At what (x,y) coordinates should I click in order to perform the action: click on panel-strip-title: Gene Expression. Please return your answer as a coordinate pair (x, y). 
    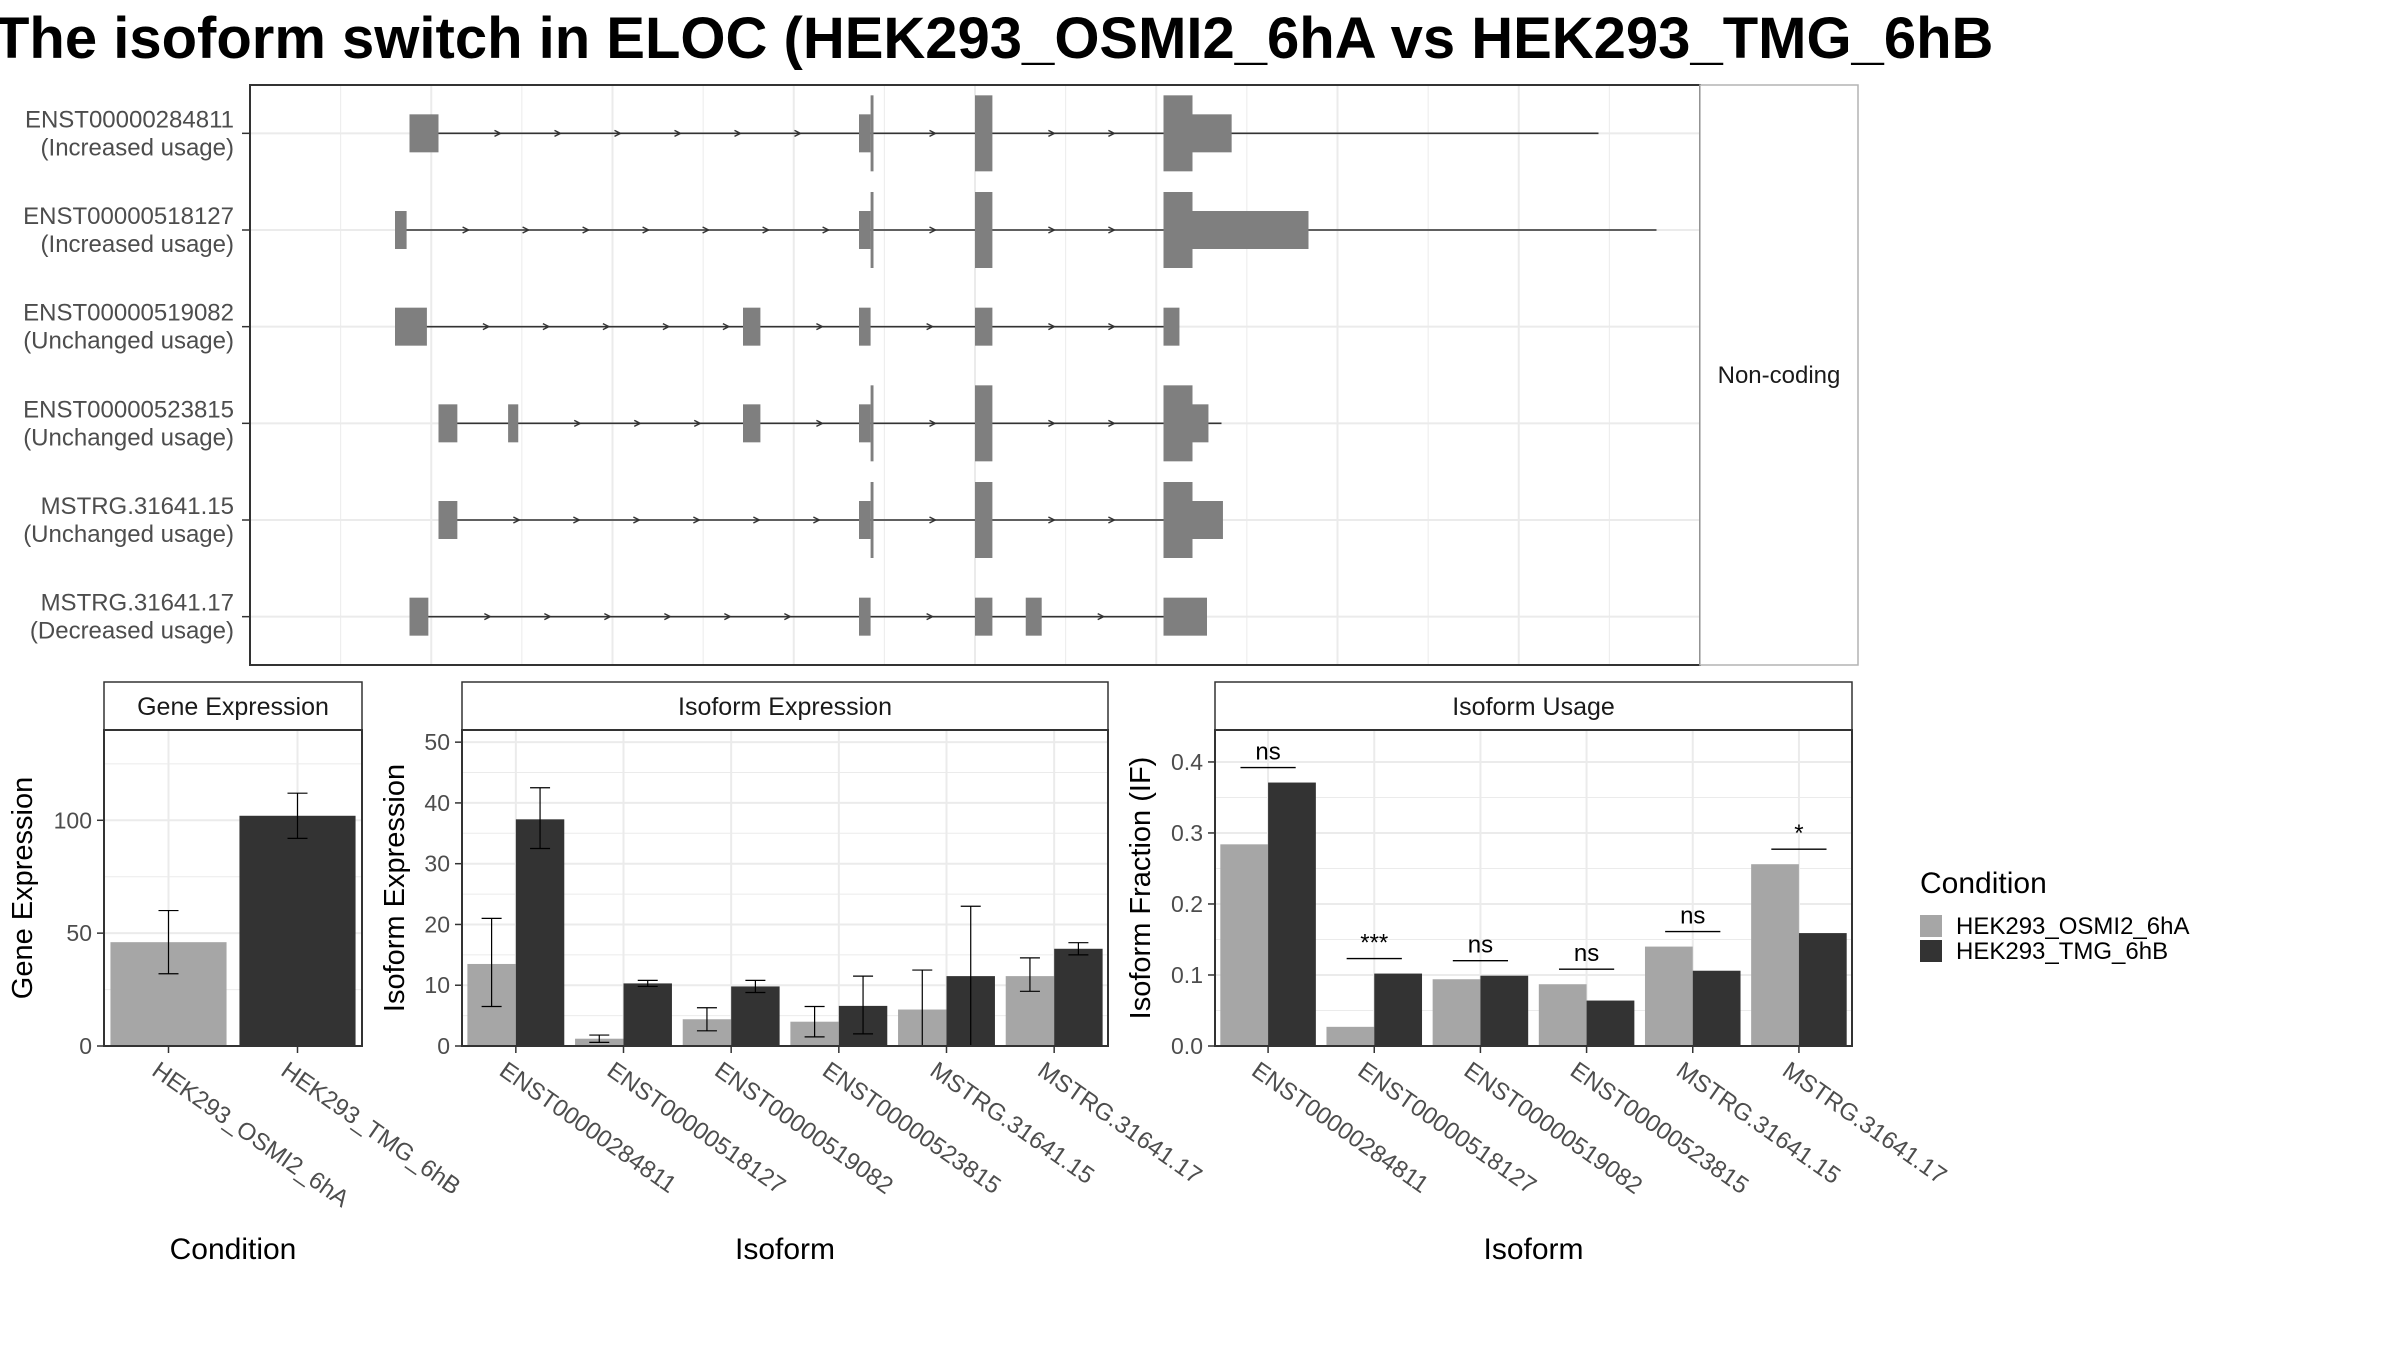
    Looking at the image, I should click on (233, 707).